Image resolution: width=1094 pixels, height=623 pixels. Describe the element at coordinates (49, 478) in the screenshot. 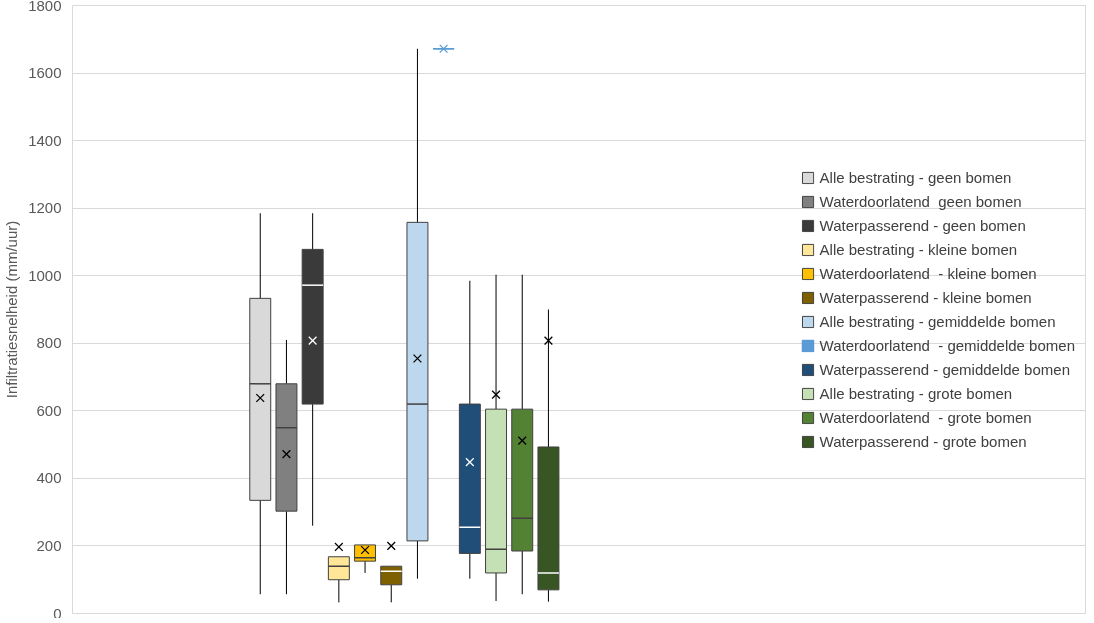

I see `y-tick-label: 400` at that location.